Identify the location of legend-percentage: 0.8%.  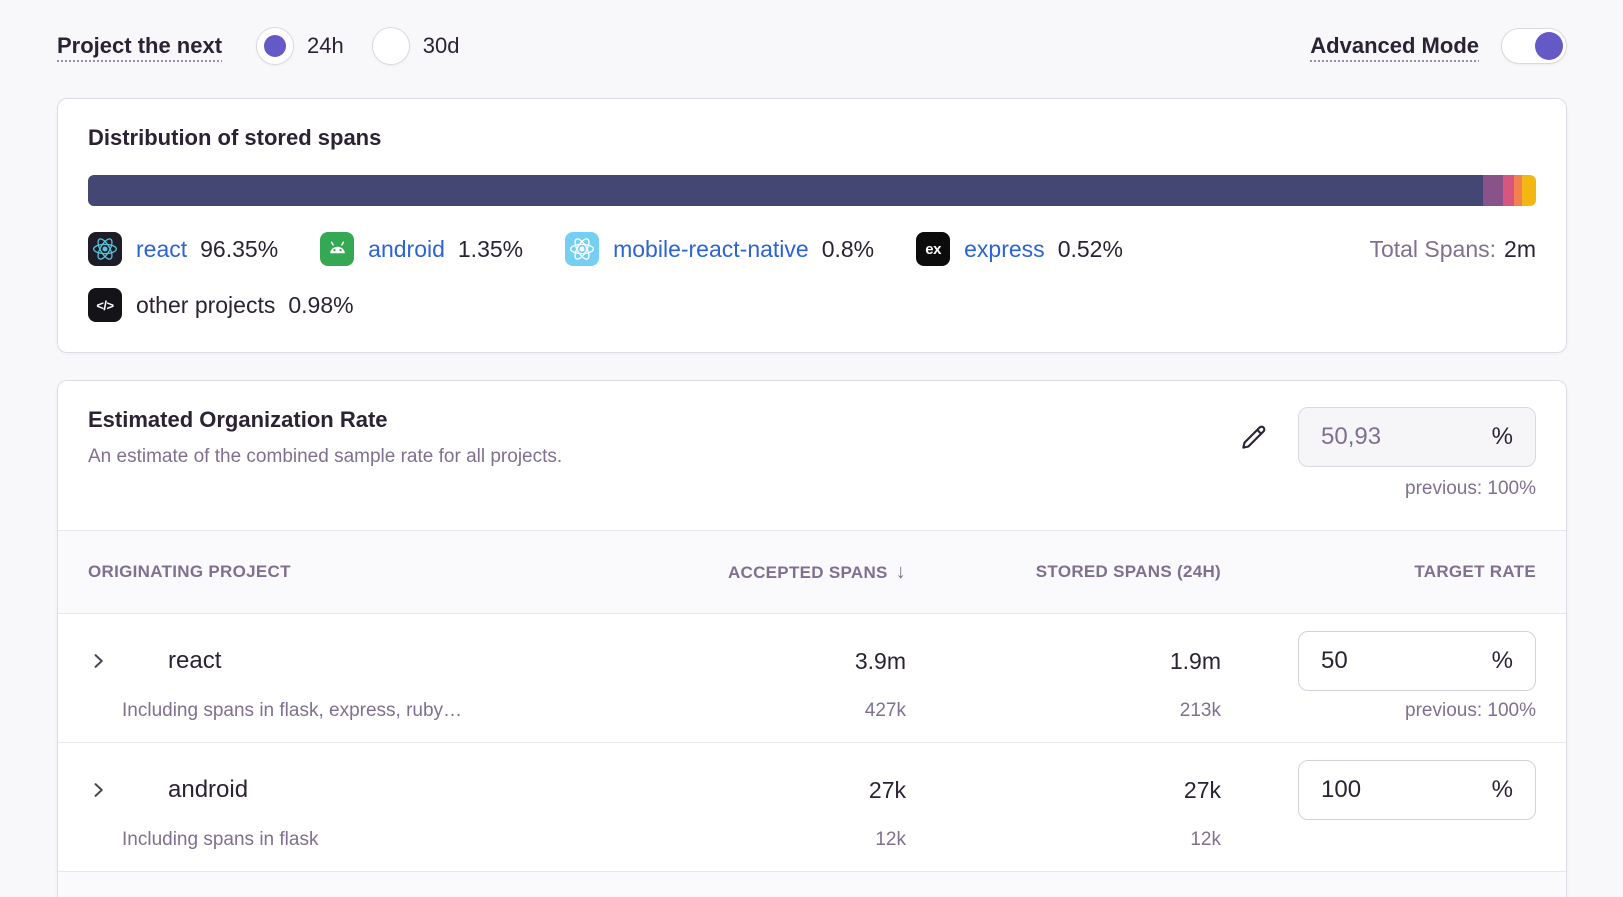
(848, 248).